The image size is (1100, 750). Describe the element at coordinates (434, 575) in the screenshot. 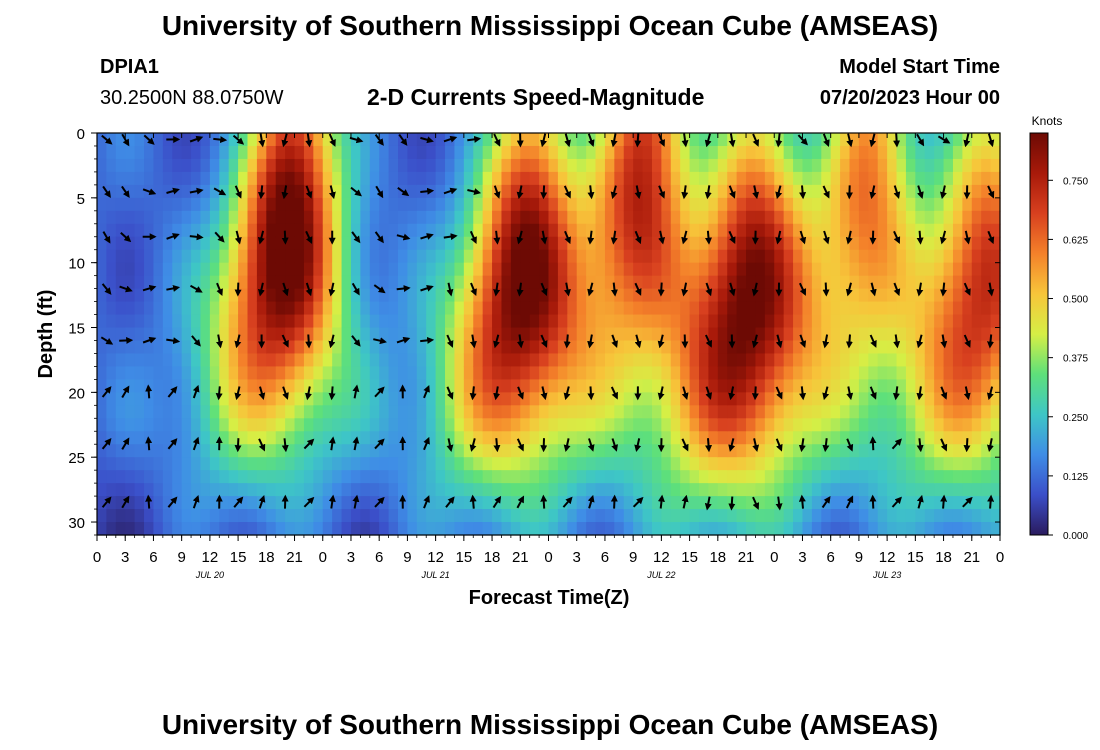

I see `date-label: JUL 21` at that location.